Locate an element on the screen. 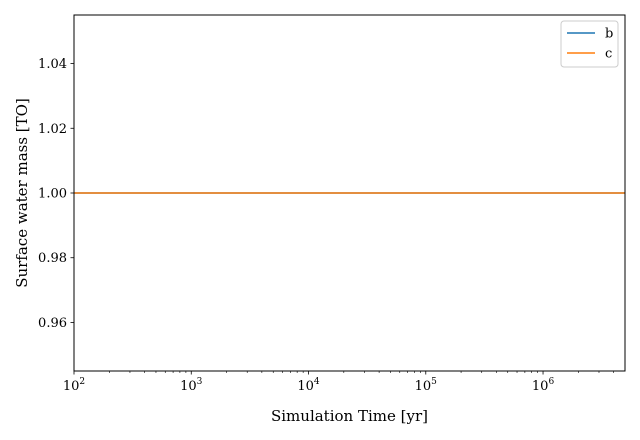  legend: bc is located at coordinates (589, 44).